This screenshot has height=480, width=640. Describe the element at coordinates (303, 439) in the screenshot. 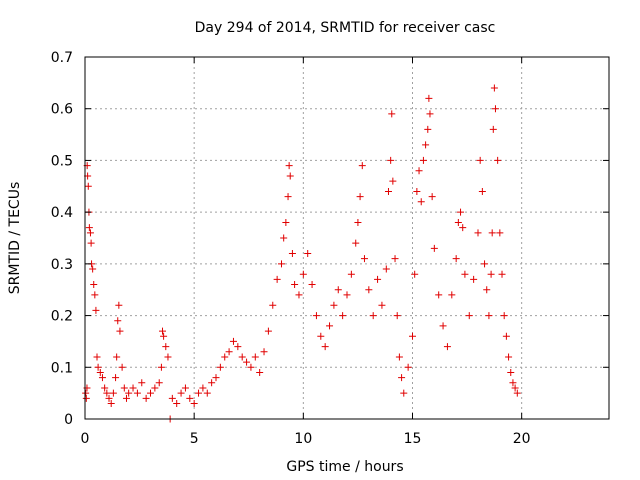

I see `x-tick-label: 10` at that location.